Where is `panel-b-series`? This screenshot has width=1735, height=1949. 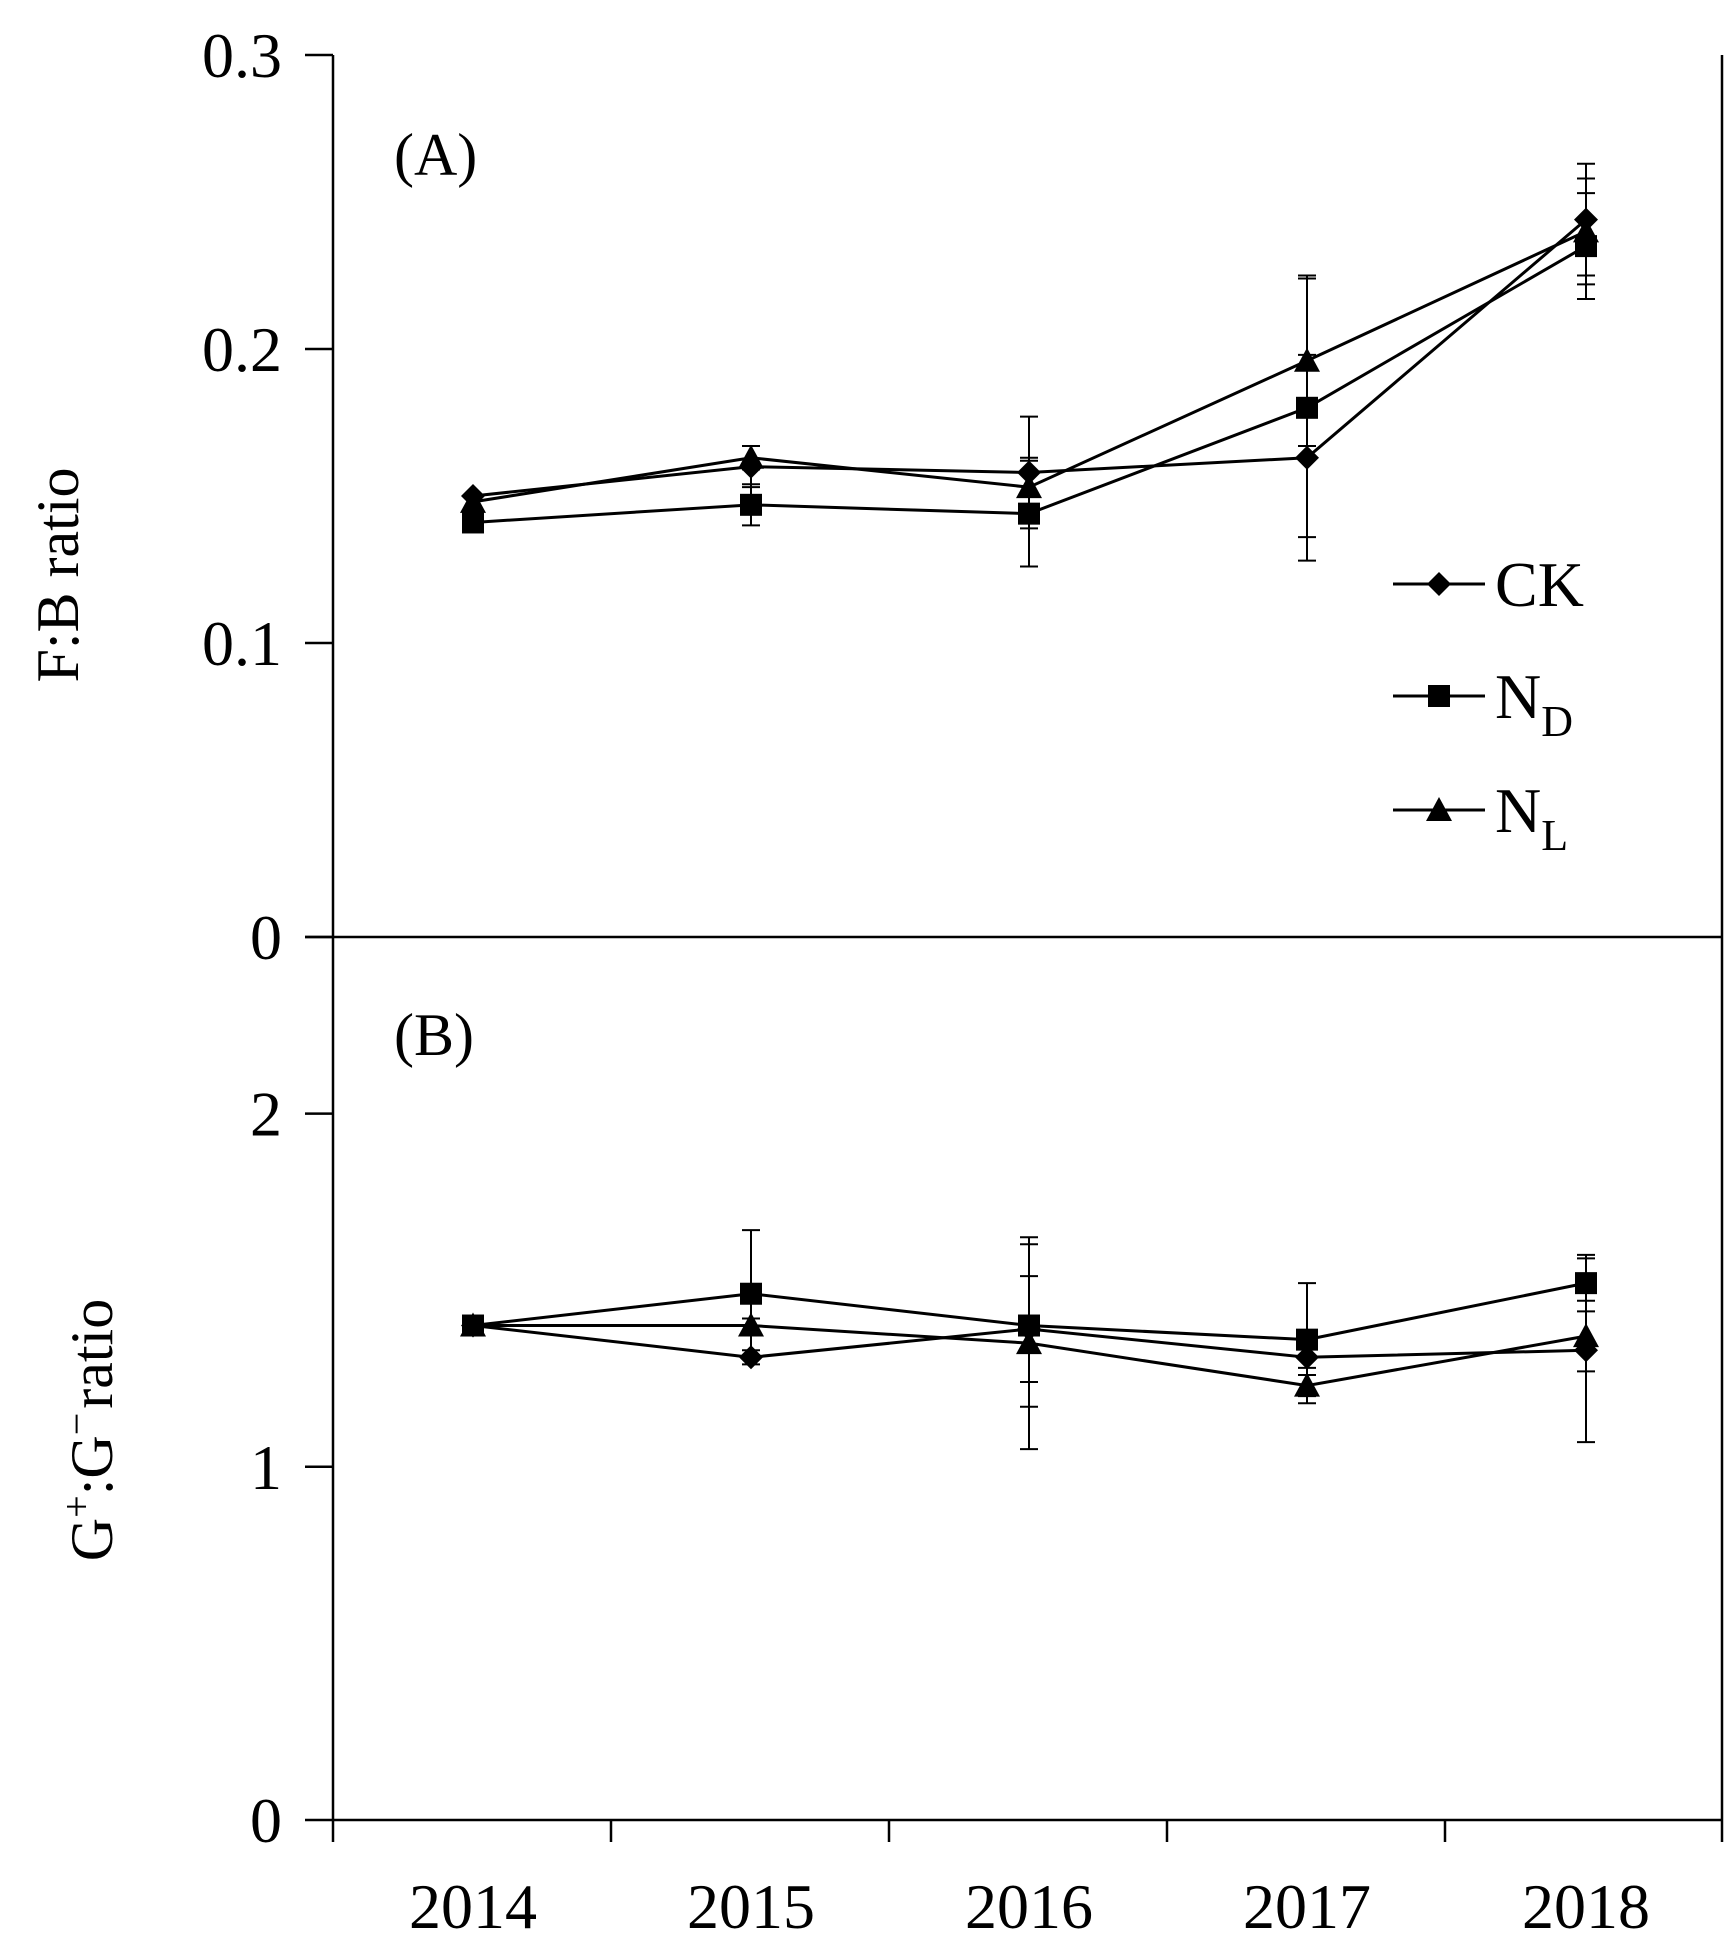 panel-b-series is located at coordinates (1029, 1340).